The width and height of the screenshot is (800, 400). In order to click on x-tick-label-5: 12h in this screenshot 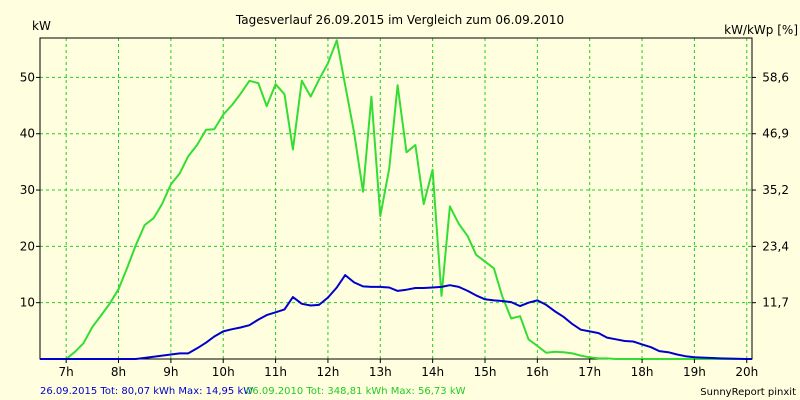, I will do `click(328, 372)`.